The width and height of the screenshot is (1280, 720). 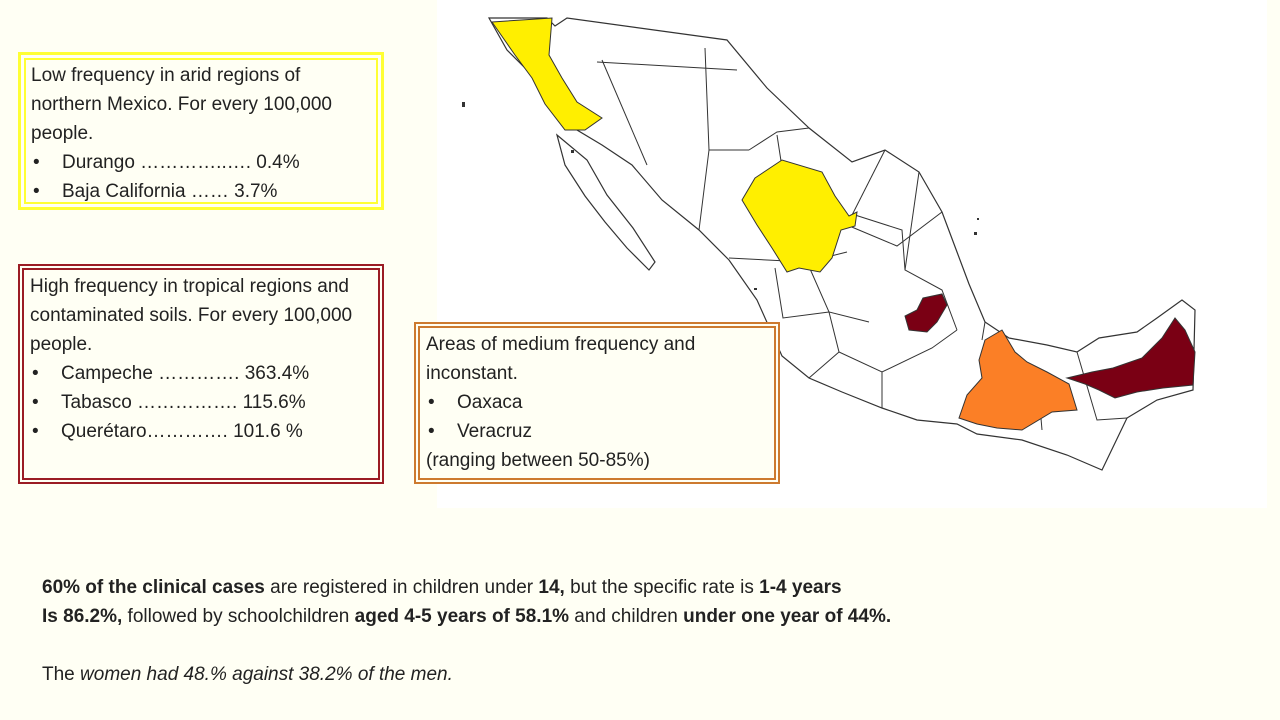 I want to click on summary-text-run: are registered in children under, so click(x=401, y=587).